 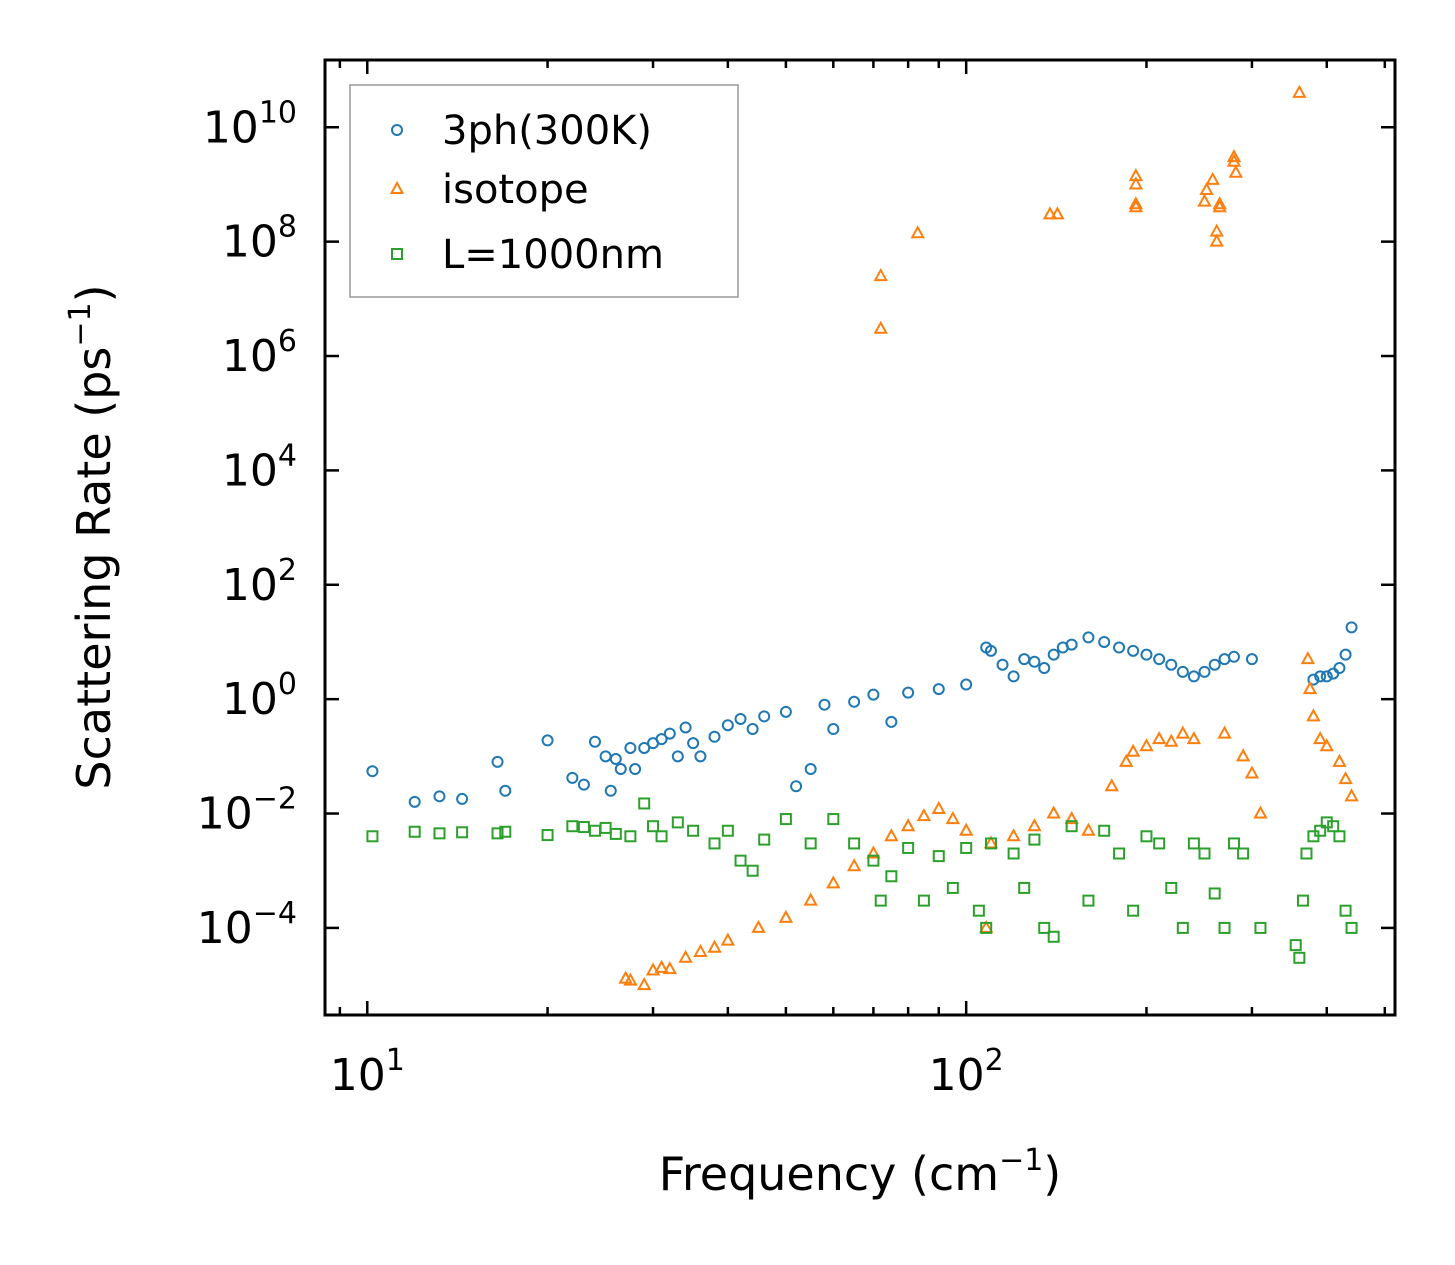 I want to click on legend: 3ph(300K) isotope L=1000nm, so click(x=544, y=191).